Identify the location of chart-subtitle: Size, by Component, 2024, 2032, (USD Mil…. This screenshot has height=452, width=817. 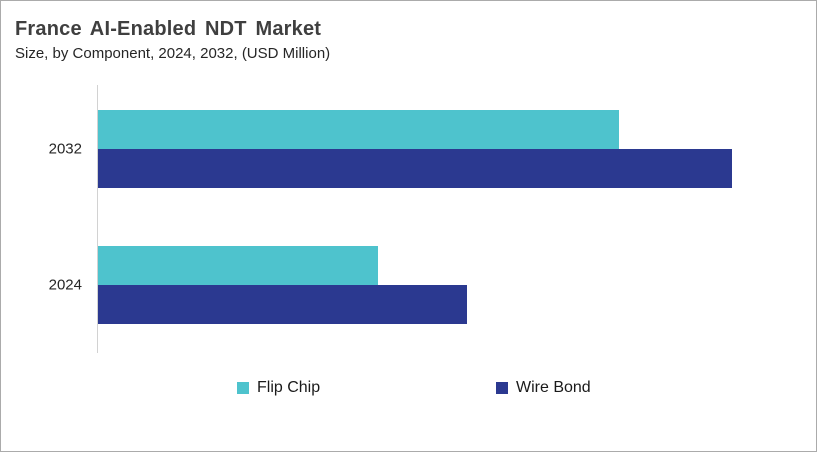
(173, 53).